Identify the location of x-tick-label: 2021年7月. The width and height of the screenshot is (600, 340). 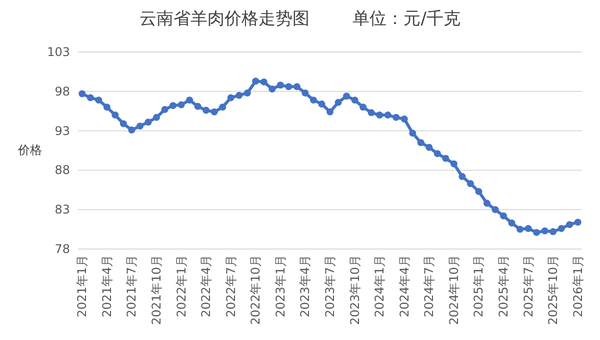
(131, 286).